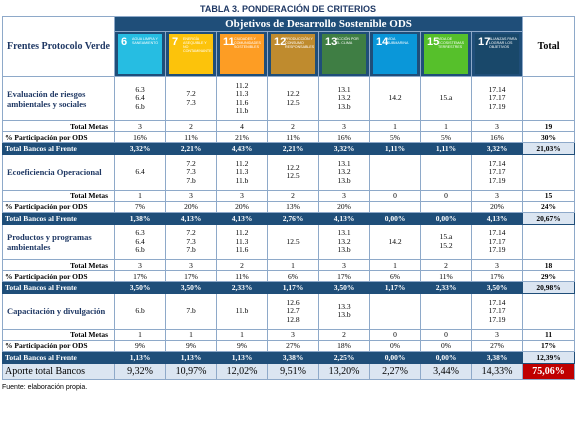 The width and height of the screenshot is (576, 440). I want to click on value-cell: 15, so click(549, 195).